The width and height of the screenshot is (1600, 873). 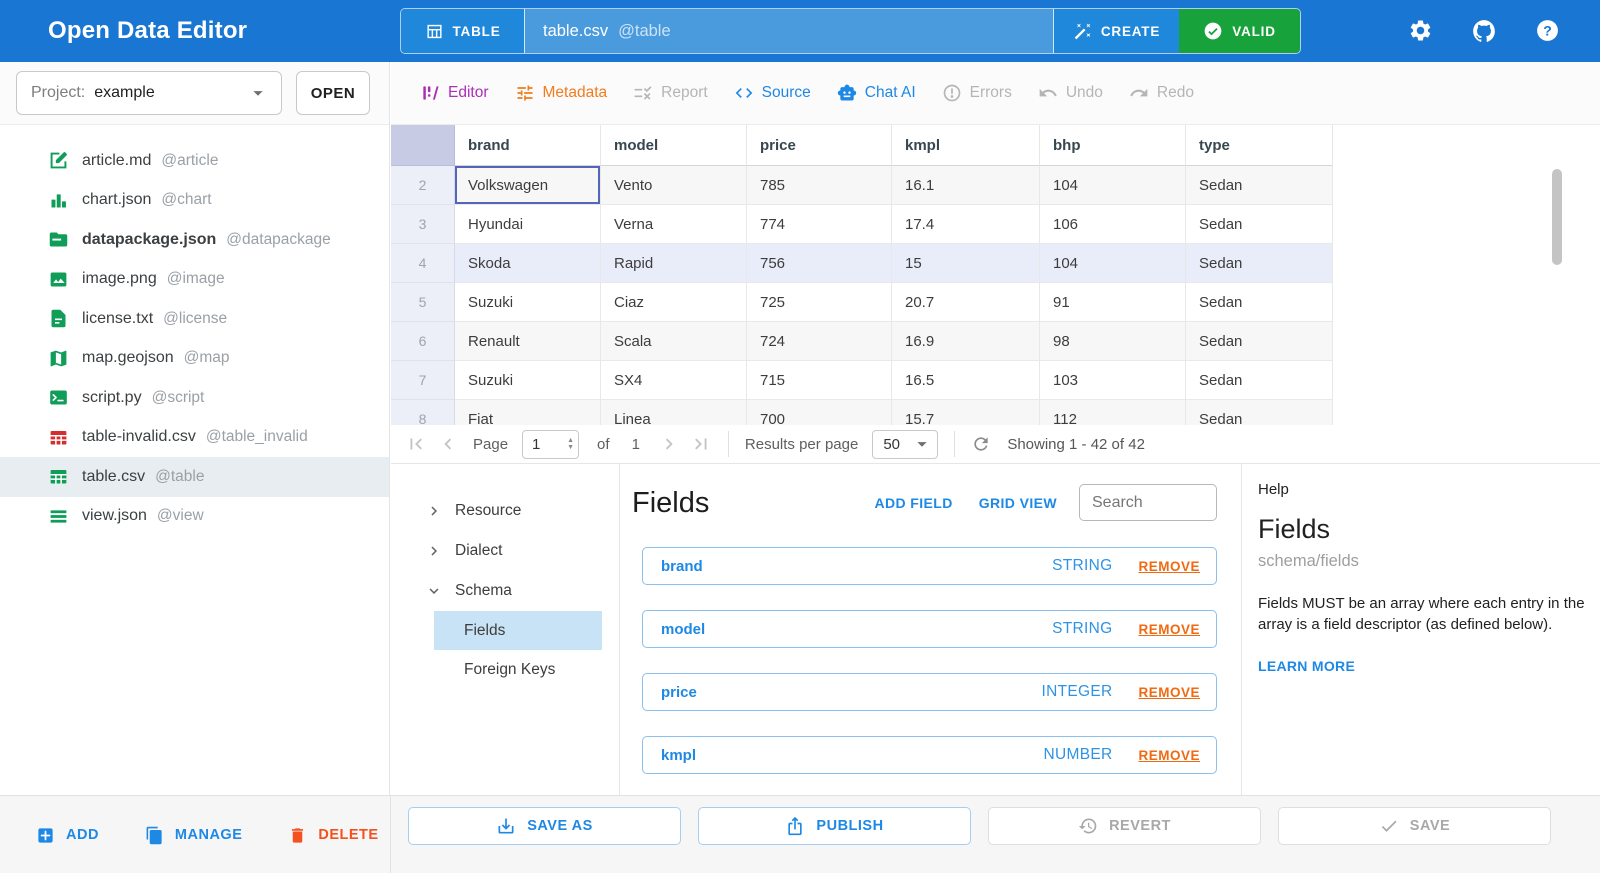 I want to click on tab-metadata: Metadata, so click(x=561, y=93).